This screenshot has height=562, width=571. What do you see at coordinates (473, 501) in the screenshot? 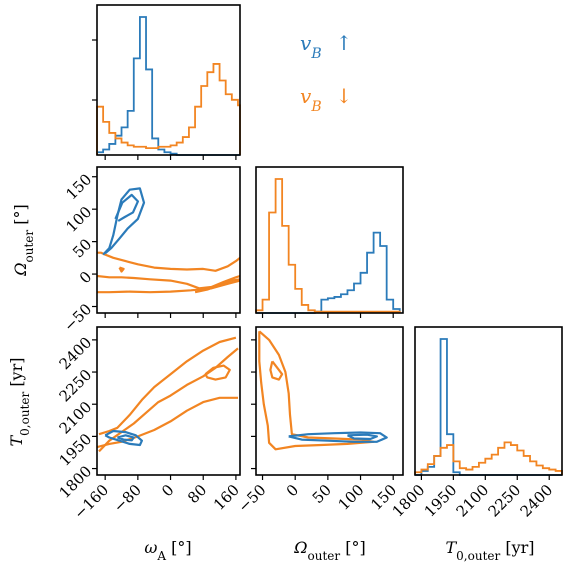
I see `x-tick-label: 2100` at bounding box center [473, 501].